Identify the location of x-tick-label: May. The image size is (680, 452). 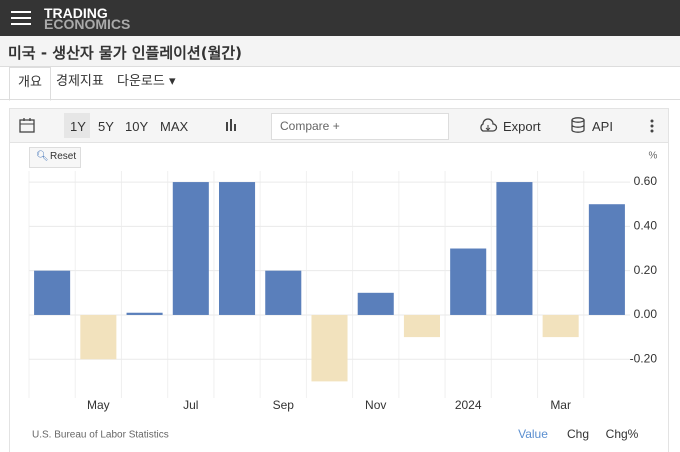
(98, 405).